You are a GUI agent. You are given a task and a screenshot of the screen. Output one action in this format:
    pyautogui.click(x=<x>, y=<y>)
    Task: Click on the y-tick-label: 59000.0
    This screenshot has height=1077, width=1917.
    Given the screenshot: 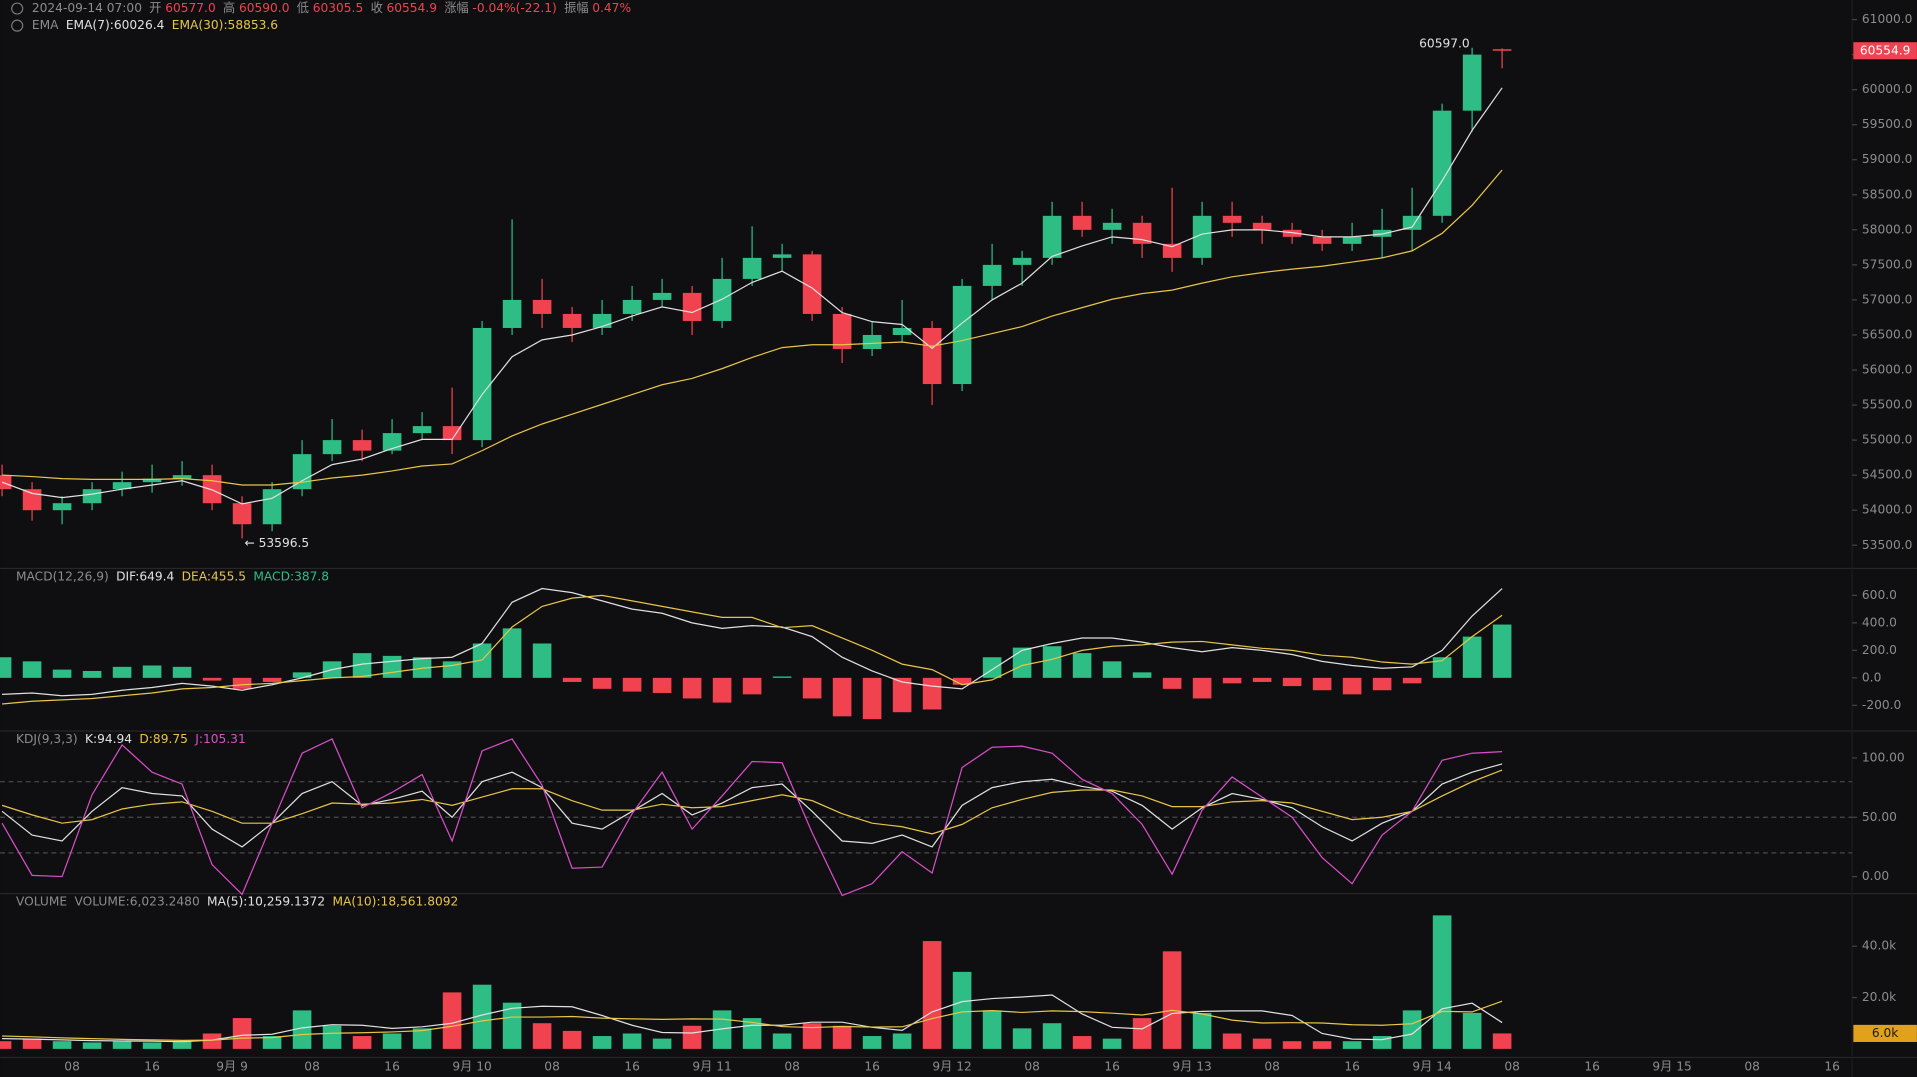 What is the action you would take?
    pyautogui.click(x=1887, y=159)
    